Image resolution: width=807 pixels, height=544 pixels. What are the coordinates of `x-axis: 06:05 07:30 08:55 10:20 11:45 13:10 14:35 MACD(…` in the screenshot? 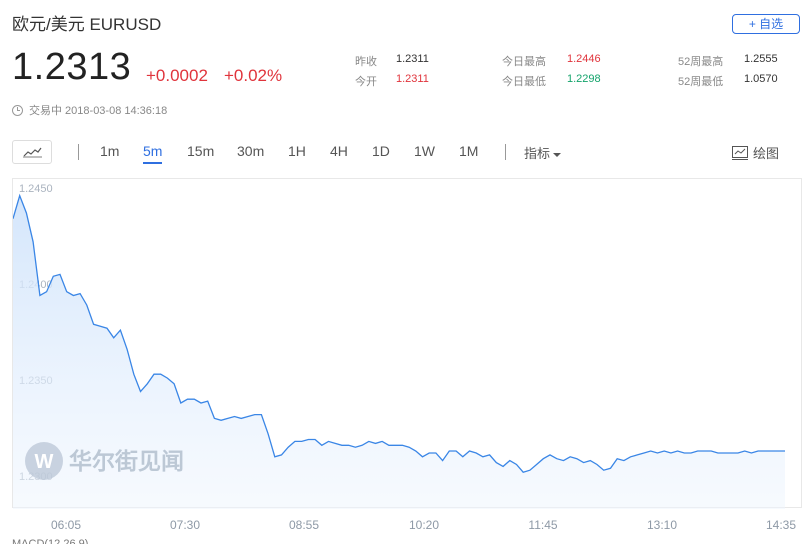 It's located at (404, 531).